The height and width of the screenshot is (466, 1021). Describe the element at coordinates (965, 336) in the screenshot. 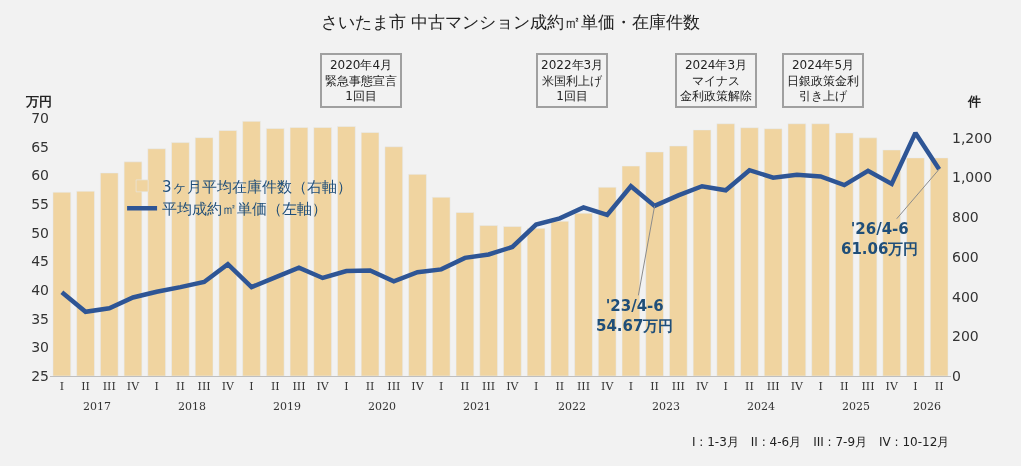

I see `y2-tick-label: 200` at that location.